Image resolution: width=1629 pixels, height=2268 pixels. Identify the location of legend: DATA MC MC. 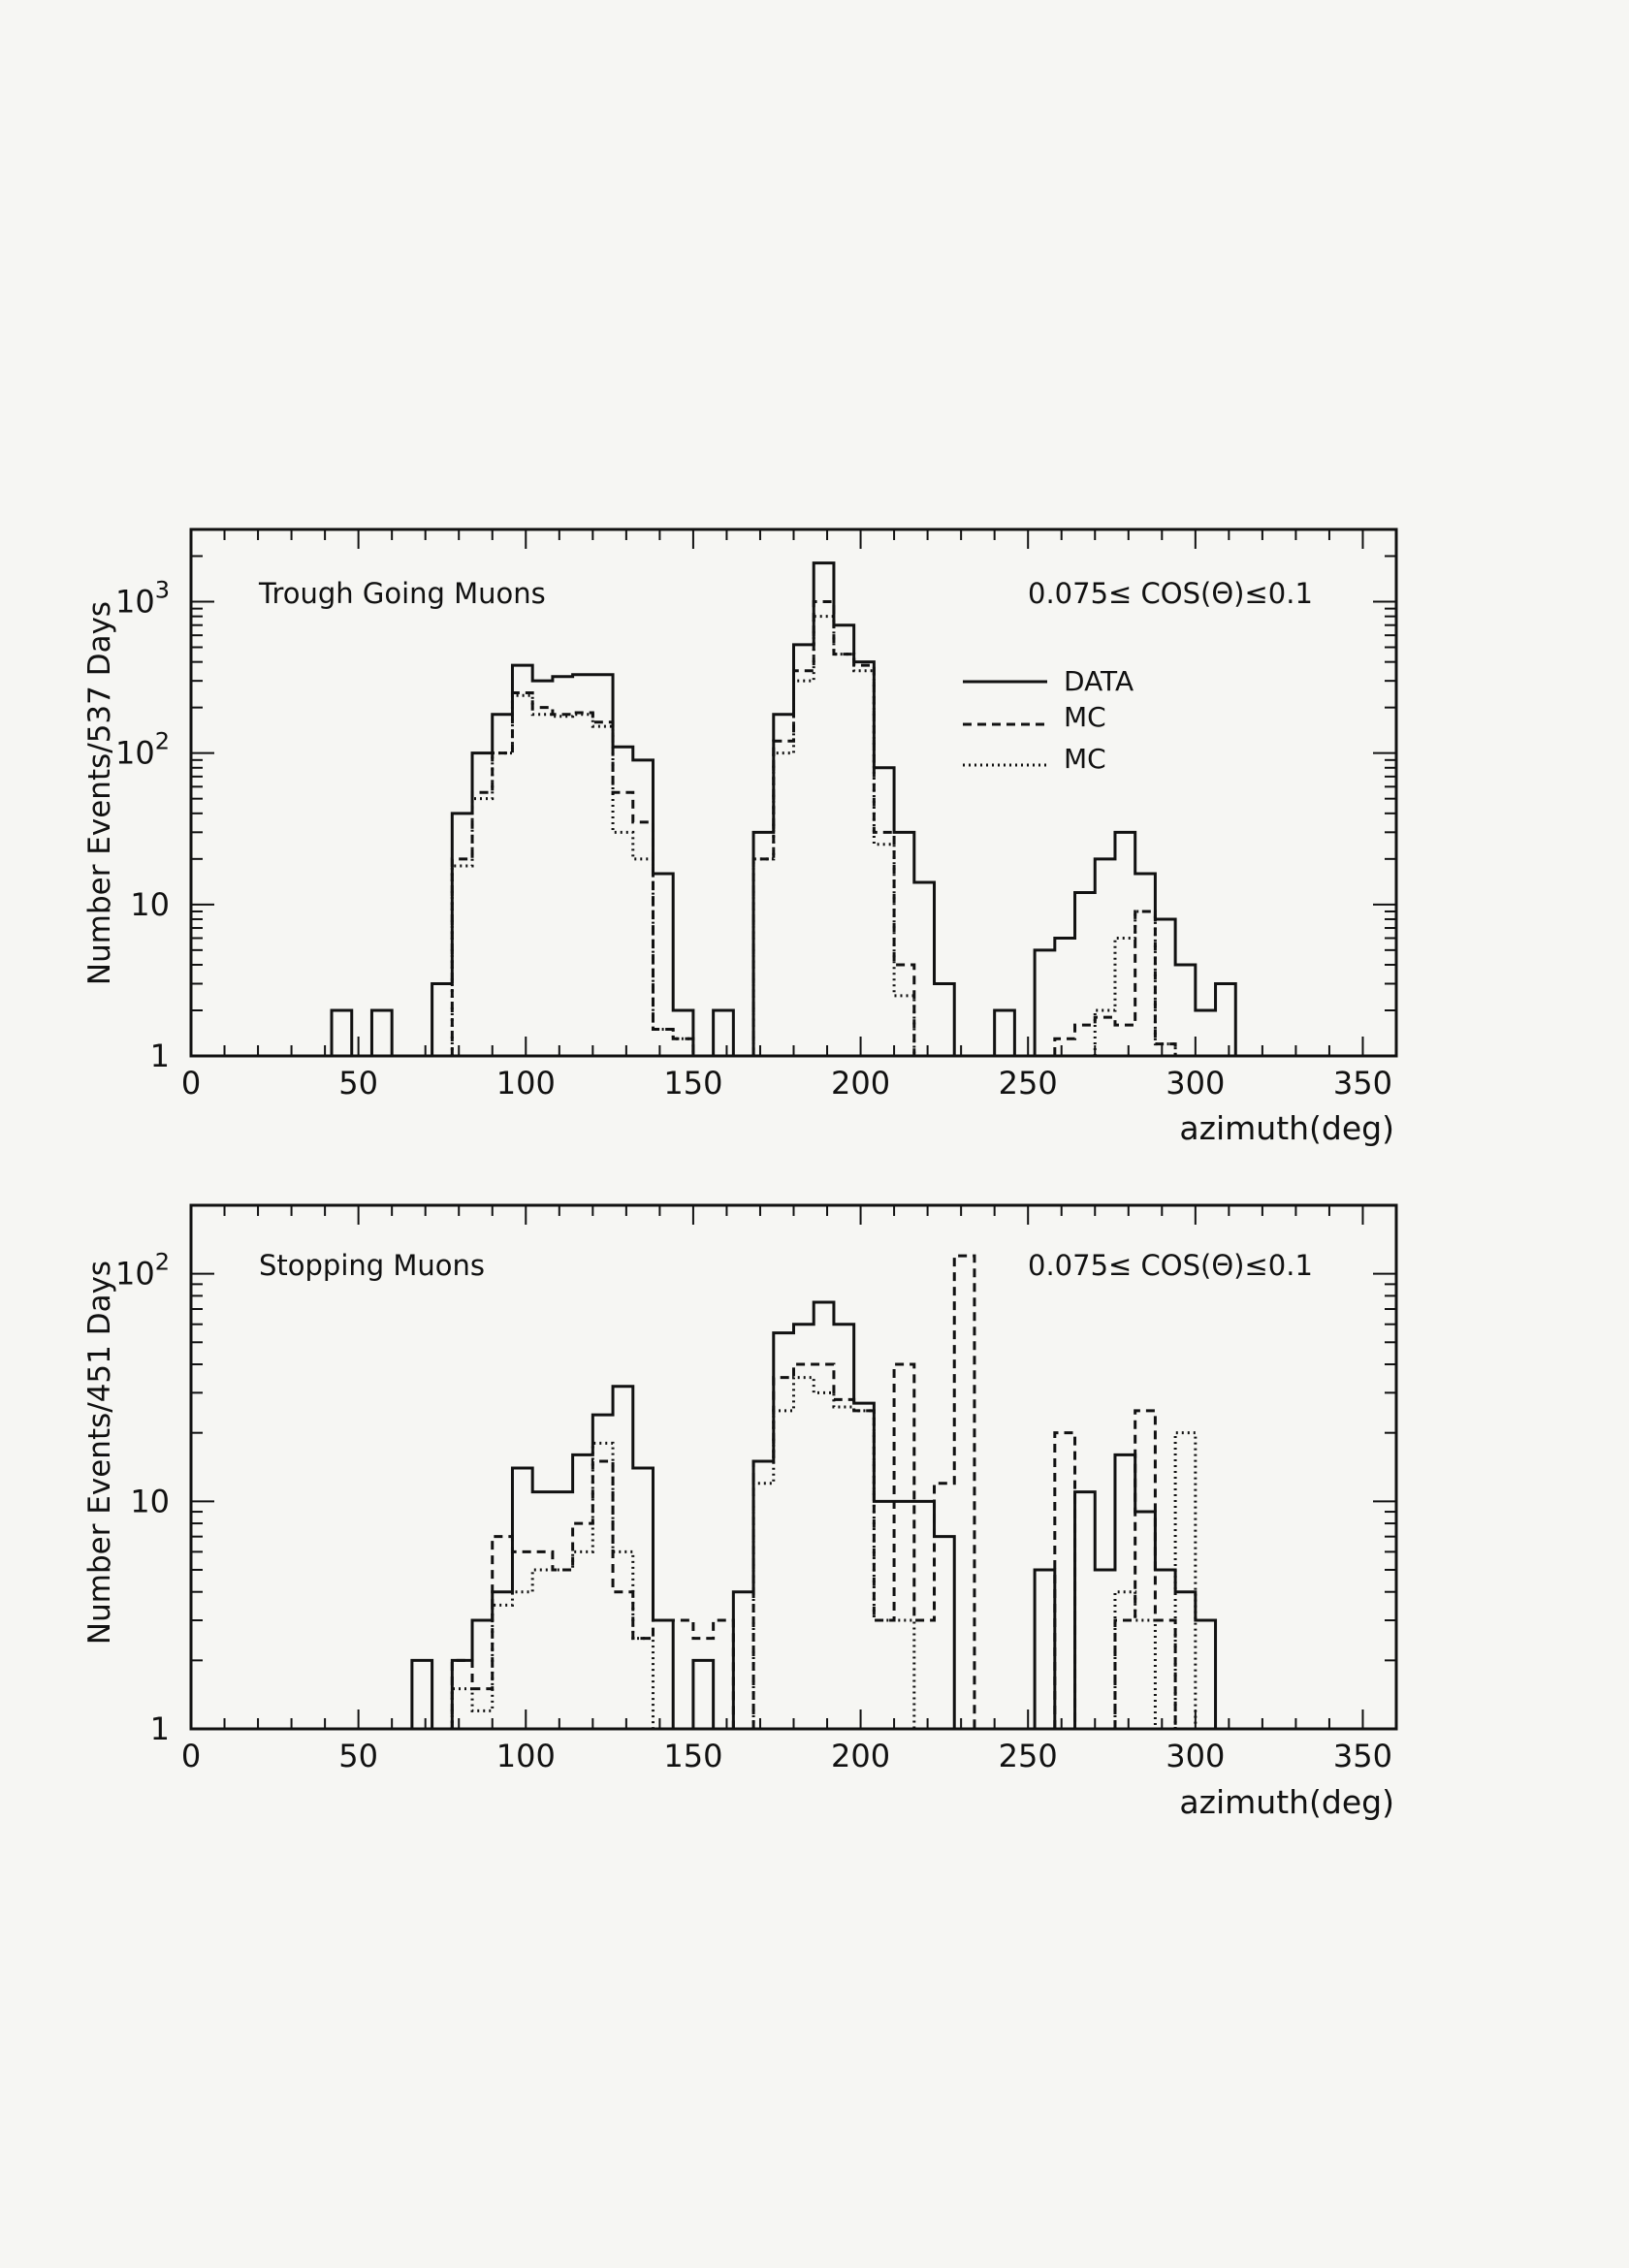
(1048, 720).